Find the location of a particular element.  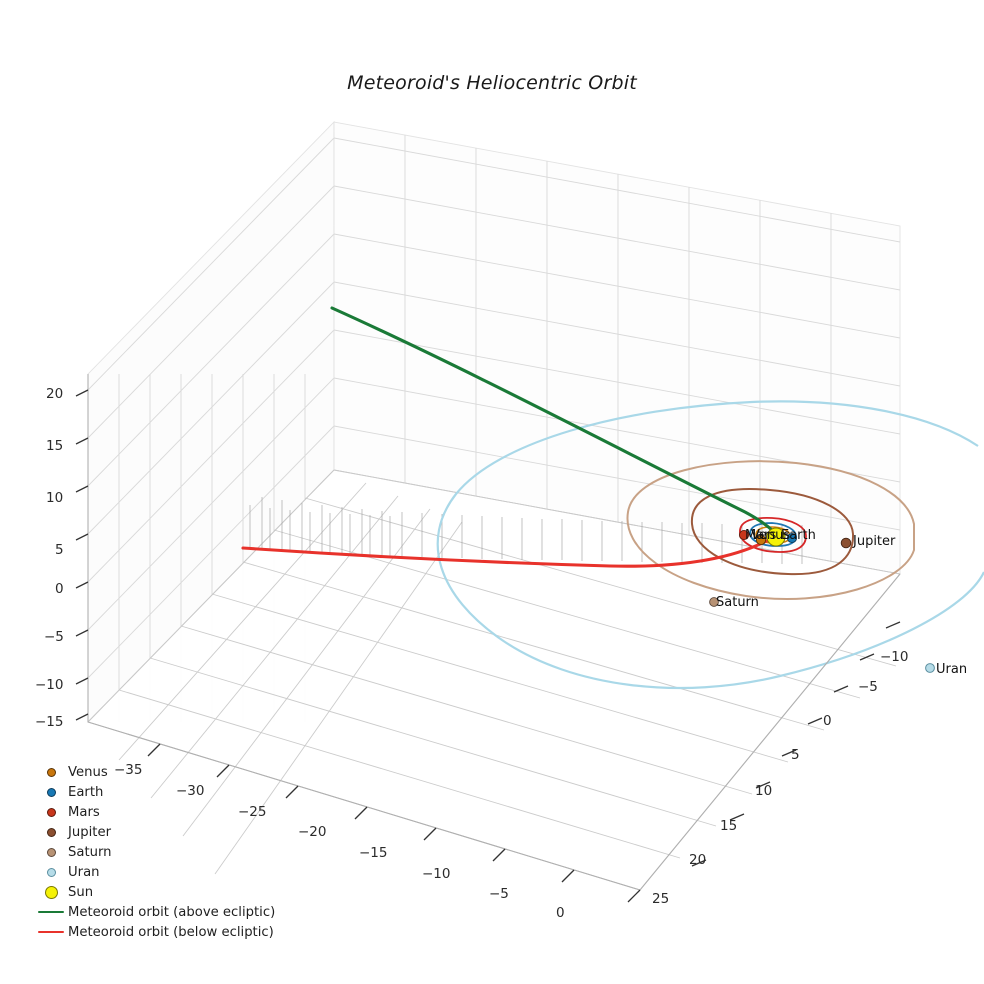

legend-label-venus: Venus is located at coordinates (88, 772).